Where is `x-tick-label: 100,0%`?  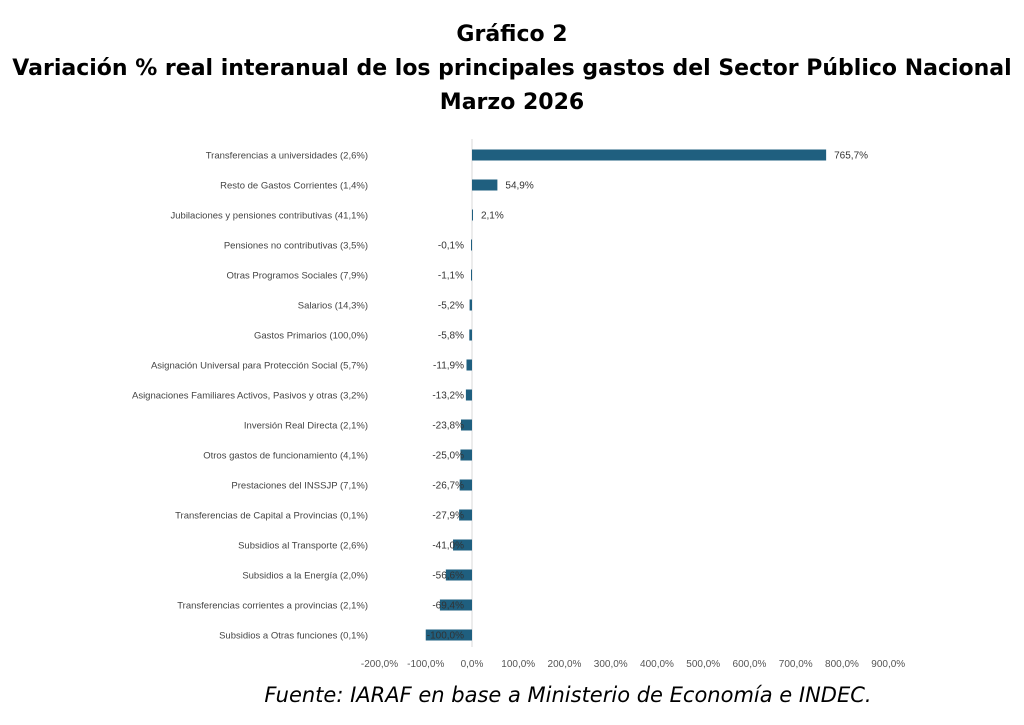
x-tick-label: 100,0% is located at coordinates (518, 664).